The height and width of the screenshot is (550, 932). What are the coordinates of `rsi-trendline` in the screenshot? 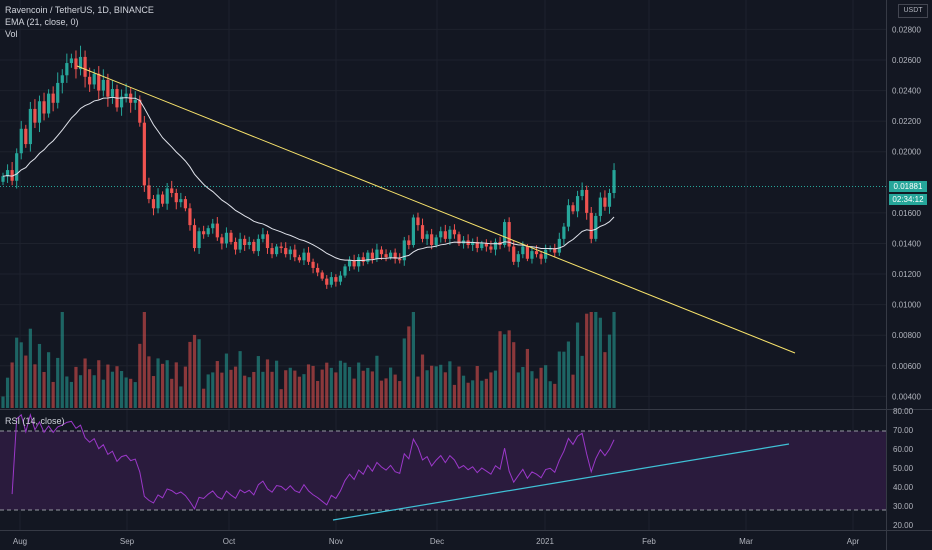 It's located at (561, 482).